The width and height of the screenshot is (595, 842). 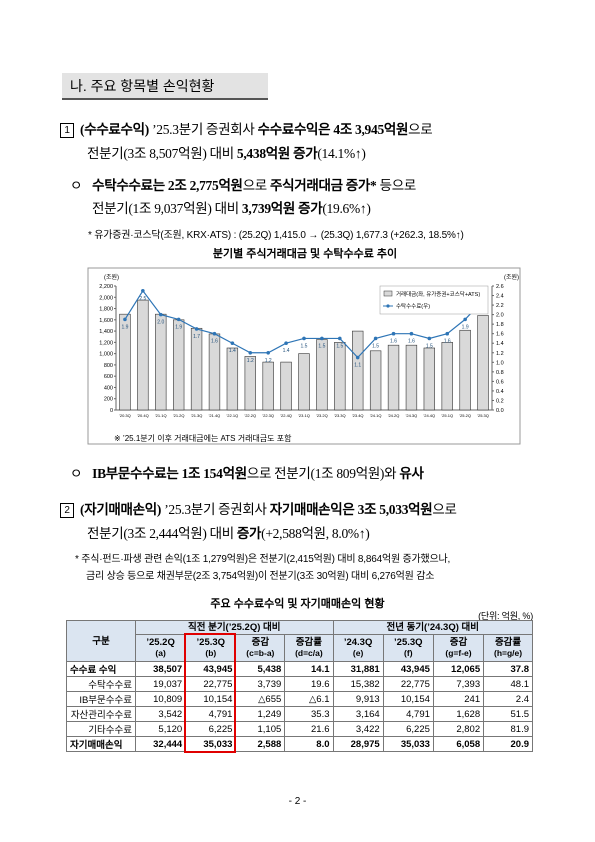 I want to click on table-cell: 81.9, so click(x=508, y=729).